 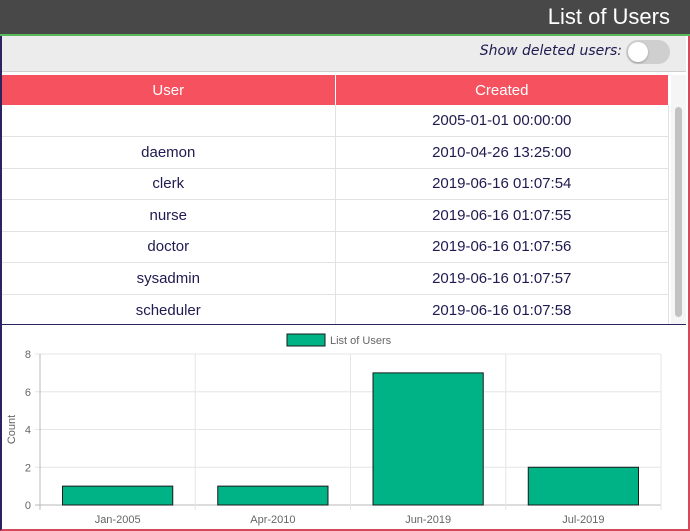 I want to click on show-deleted-toggle, so click(x=648, y=52).